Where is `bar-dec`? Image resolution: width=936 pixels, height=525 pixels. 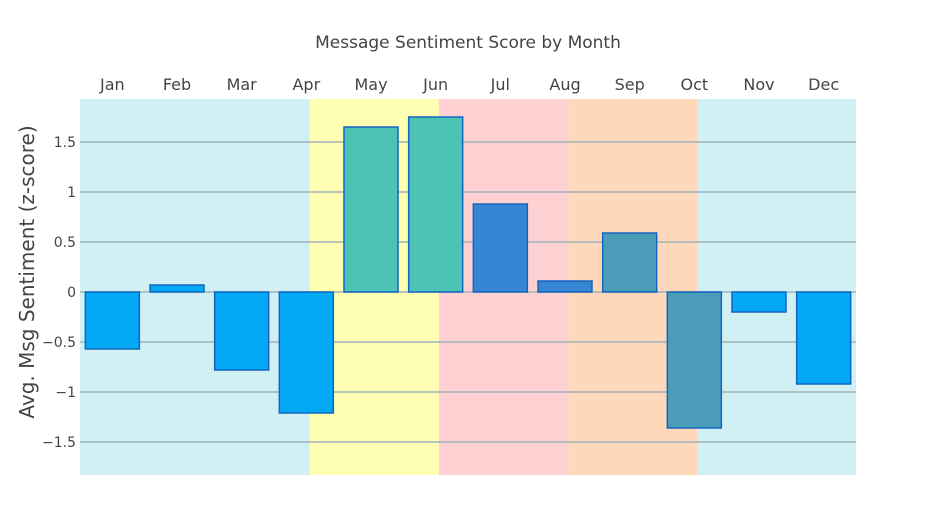 bar-dec is located at coordinates (823, 338).